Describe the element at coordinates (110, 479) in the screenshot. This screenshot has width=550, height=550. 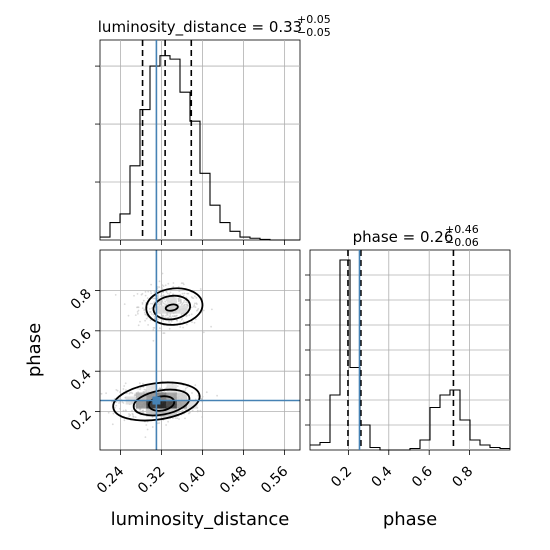
I see `tick-label-luminosity-distance: 0.24` at that location.